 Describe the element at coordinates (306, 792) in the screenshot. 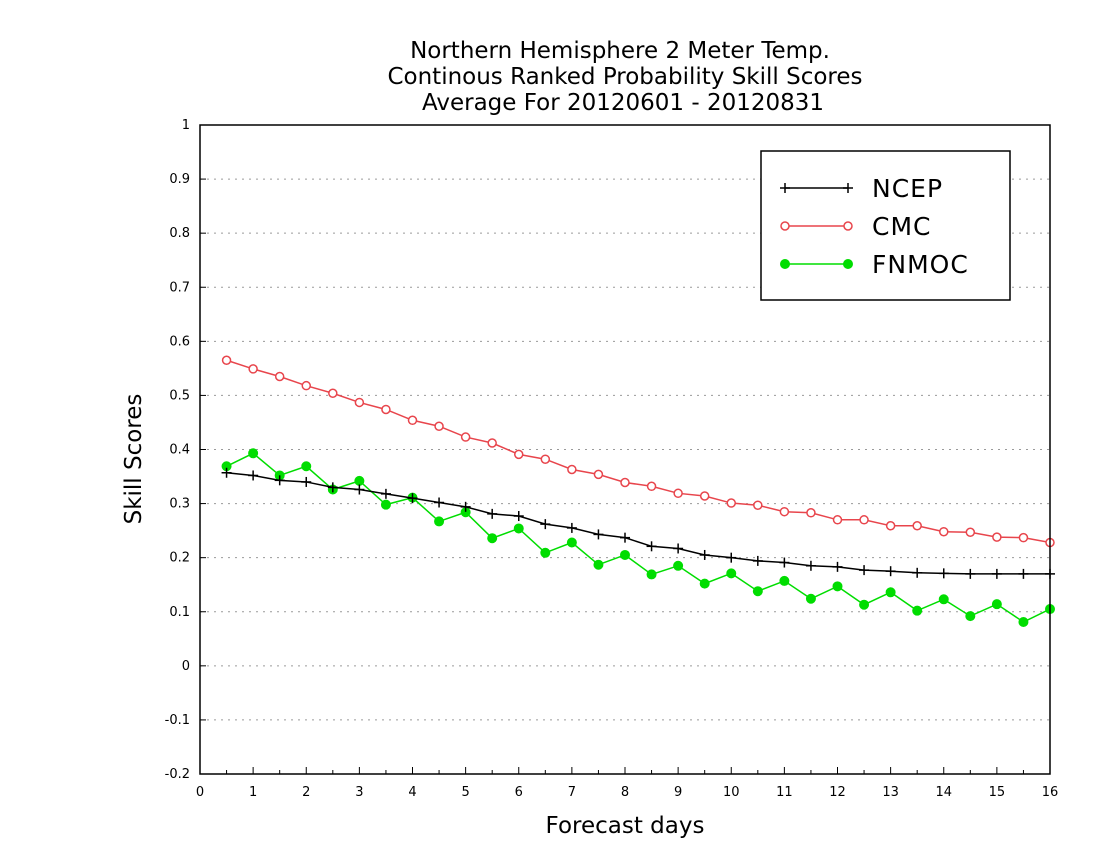

I see `x-tick-label: 2` at that location.